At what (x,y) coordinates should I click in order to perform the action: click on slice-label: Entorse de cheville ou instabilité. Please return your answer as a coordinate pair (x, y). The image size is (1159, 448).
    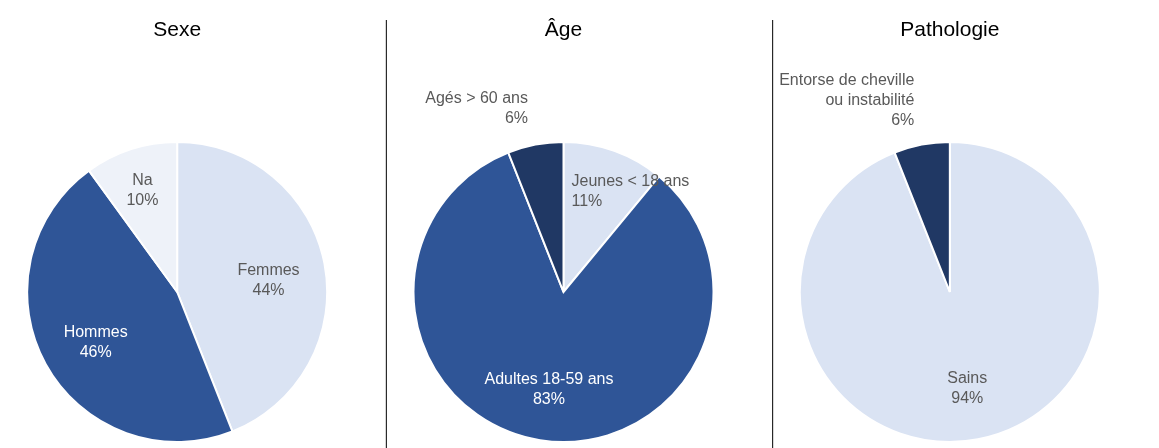
    Looking at the image, I should click on (847, 89).